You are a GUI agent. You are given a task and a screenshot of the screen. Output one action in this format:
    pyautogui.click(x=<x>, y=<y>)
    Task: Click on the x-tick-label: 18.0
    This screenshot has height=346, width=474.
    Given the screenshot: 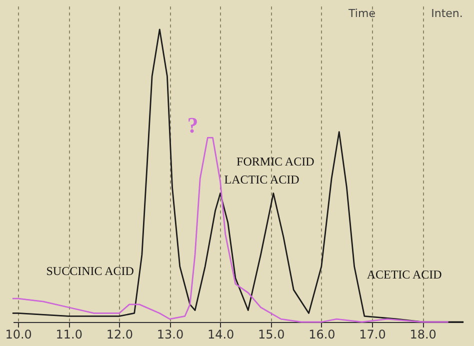 What is the action you would take?
    pyautogui.click(x=423, y=335)
    